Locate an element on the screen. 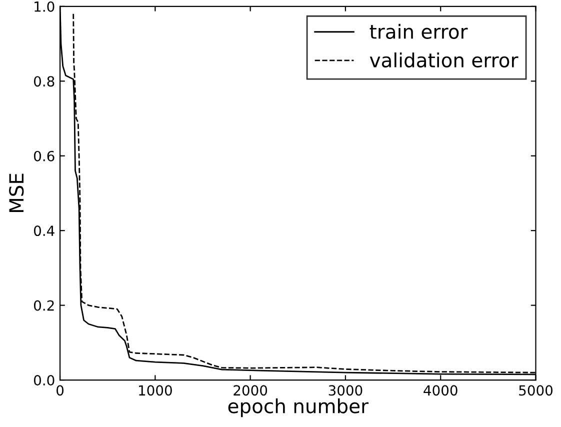 The height and width of the screenshot is (427, 561). x-tick-label: 4000 is located at coordinates (441, 390).